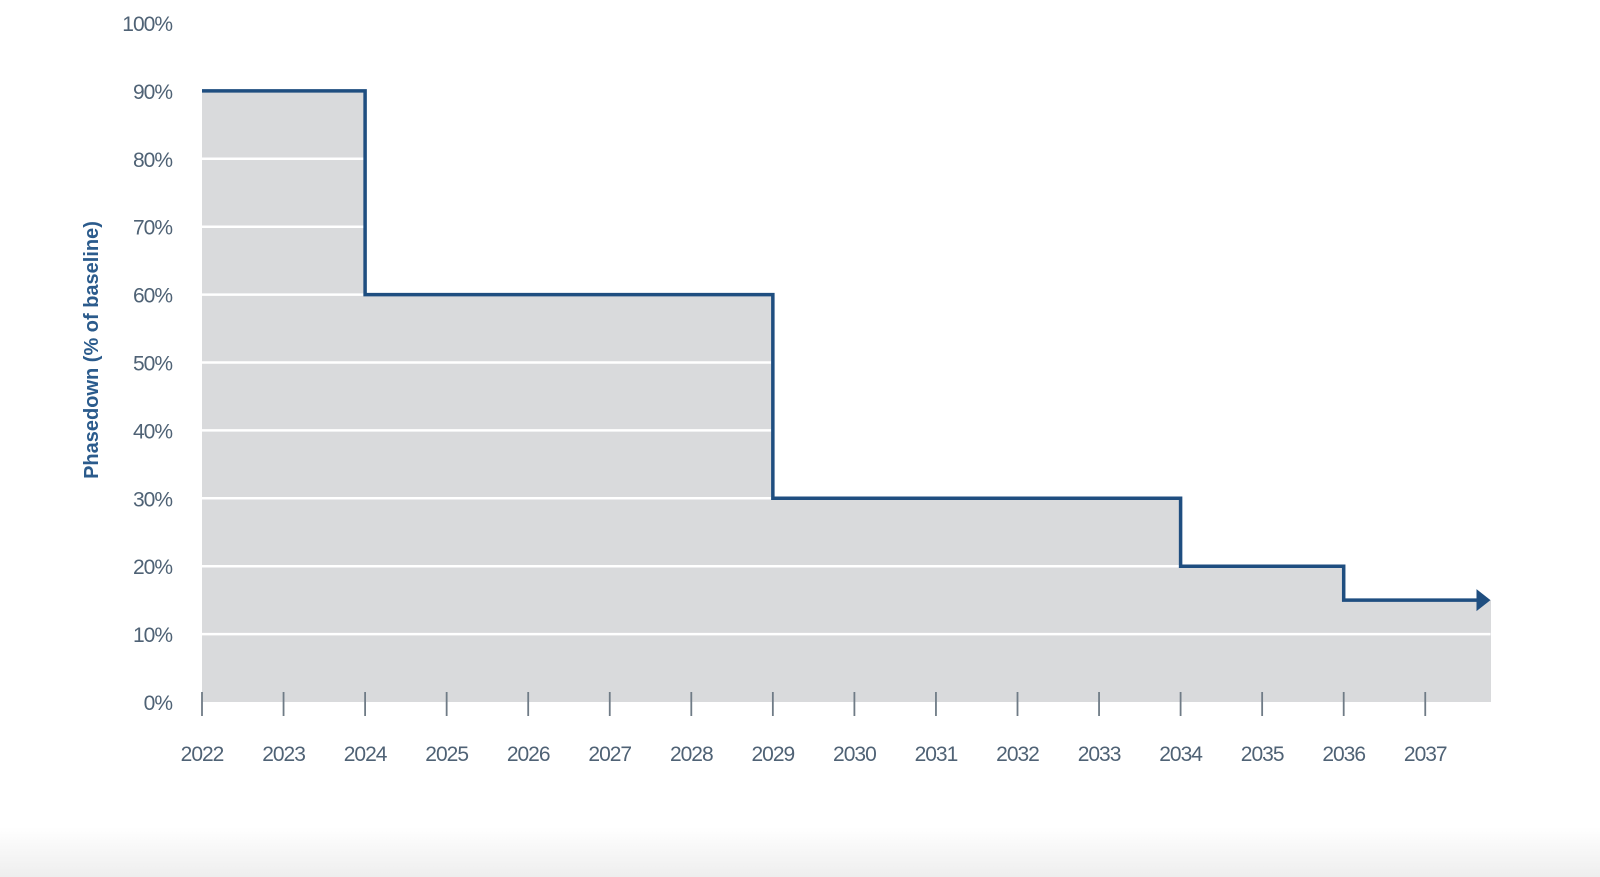 Image resolution: width=1600 pixels, height=877 pixels. What do you see at coordinates (609, 754) in the screenshot?
I see `x-tick-label-2027: 2027` at bounding box center [609, 754].